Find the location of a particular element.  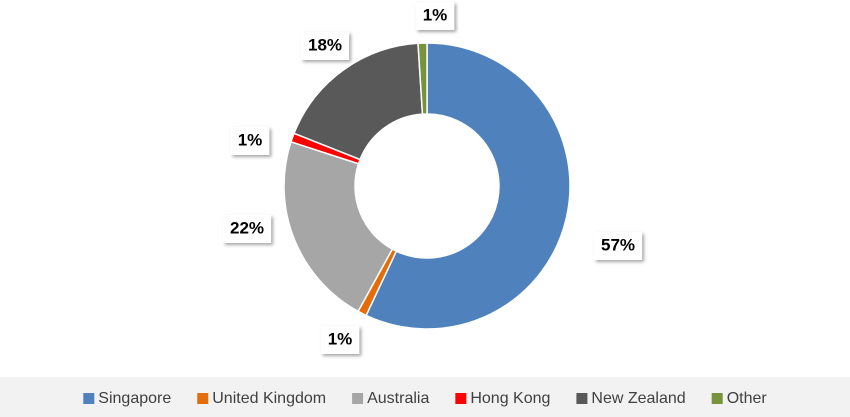

data-label: 57% is located at coordinates (618, 246).